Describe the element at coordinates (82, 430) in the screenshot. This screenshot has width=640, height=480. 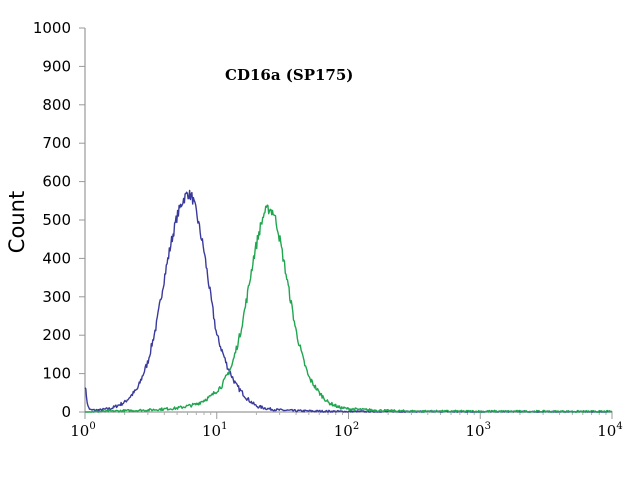
I see `x-tick-label: 10⁰` at that location.